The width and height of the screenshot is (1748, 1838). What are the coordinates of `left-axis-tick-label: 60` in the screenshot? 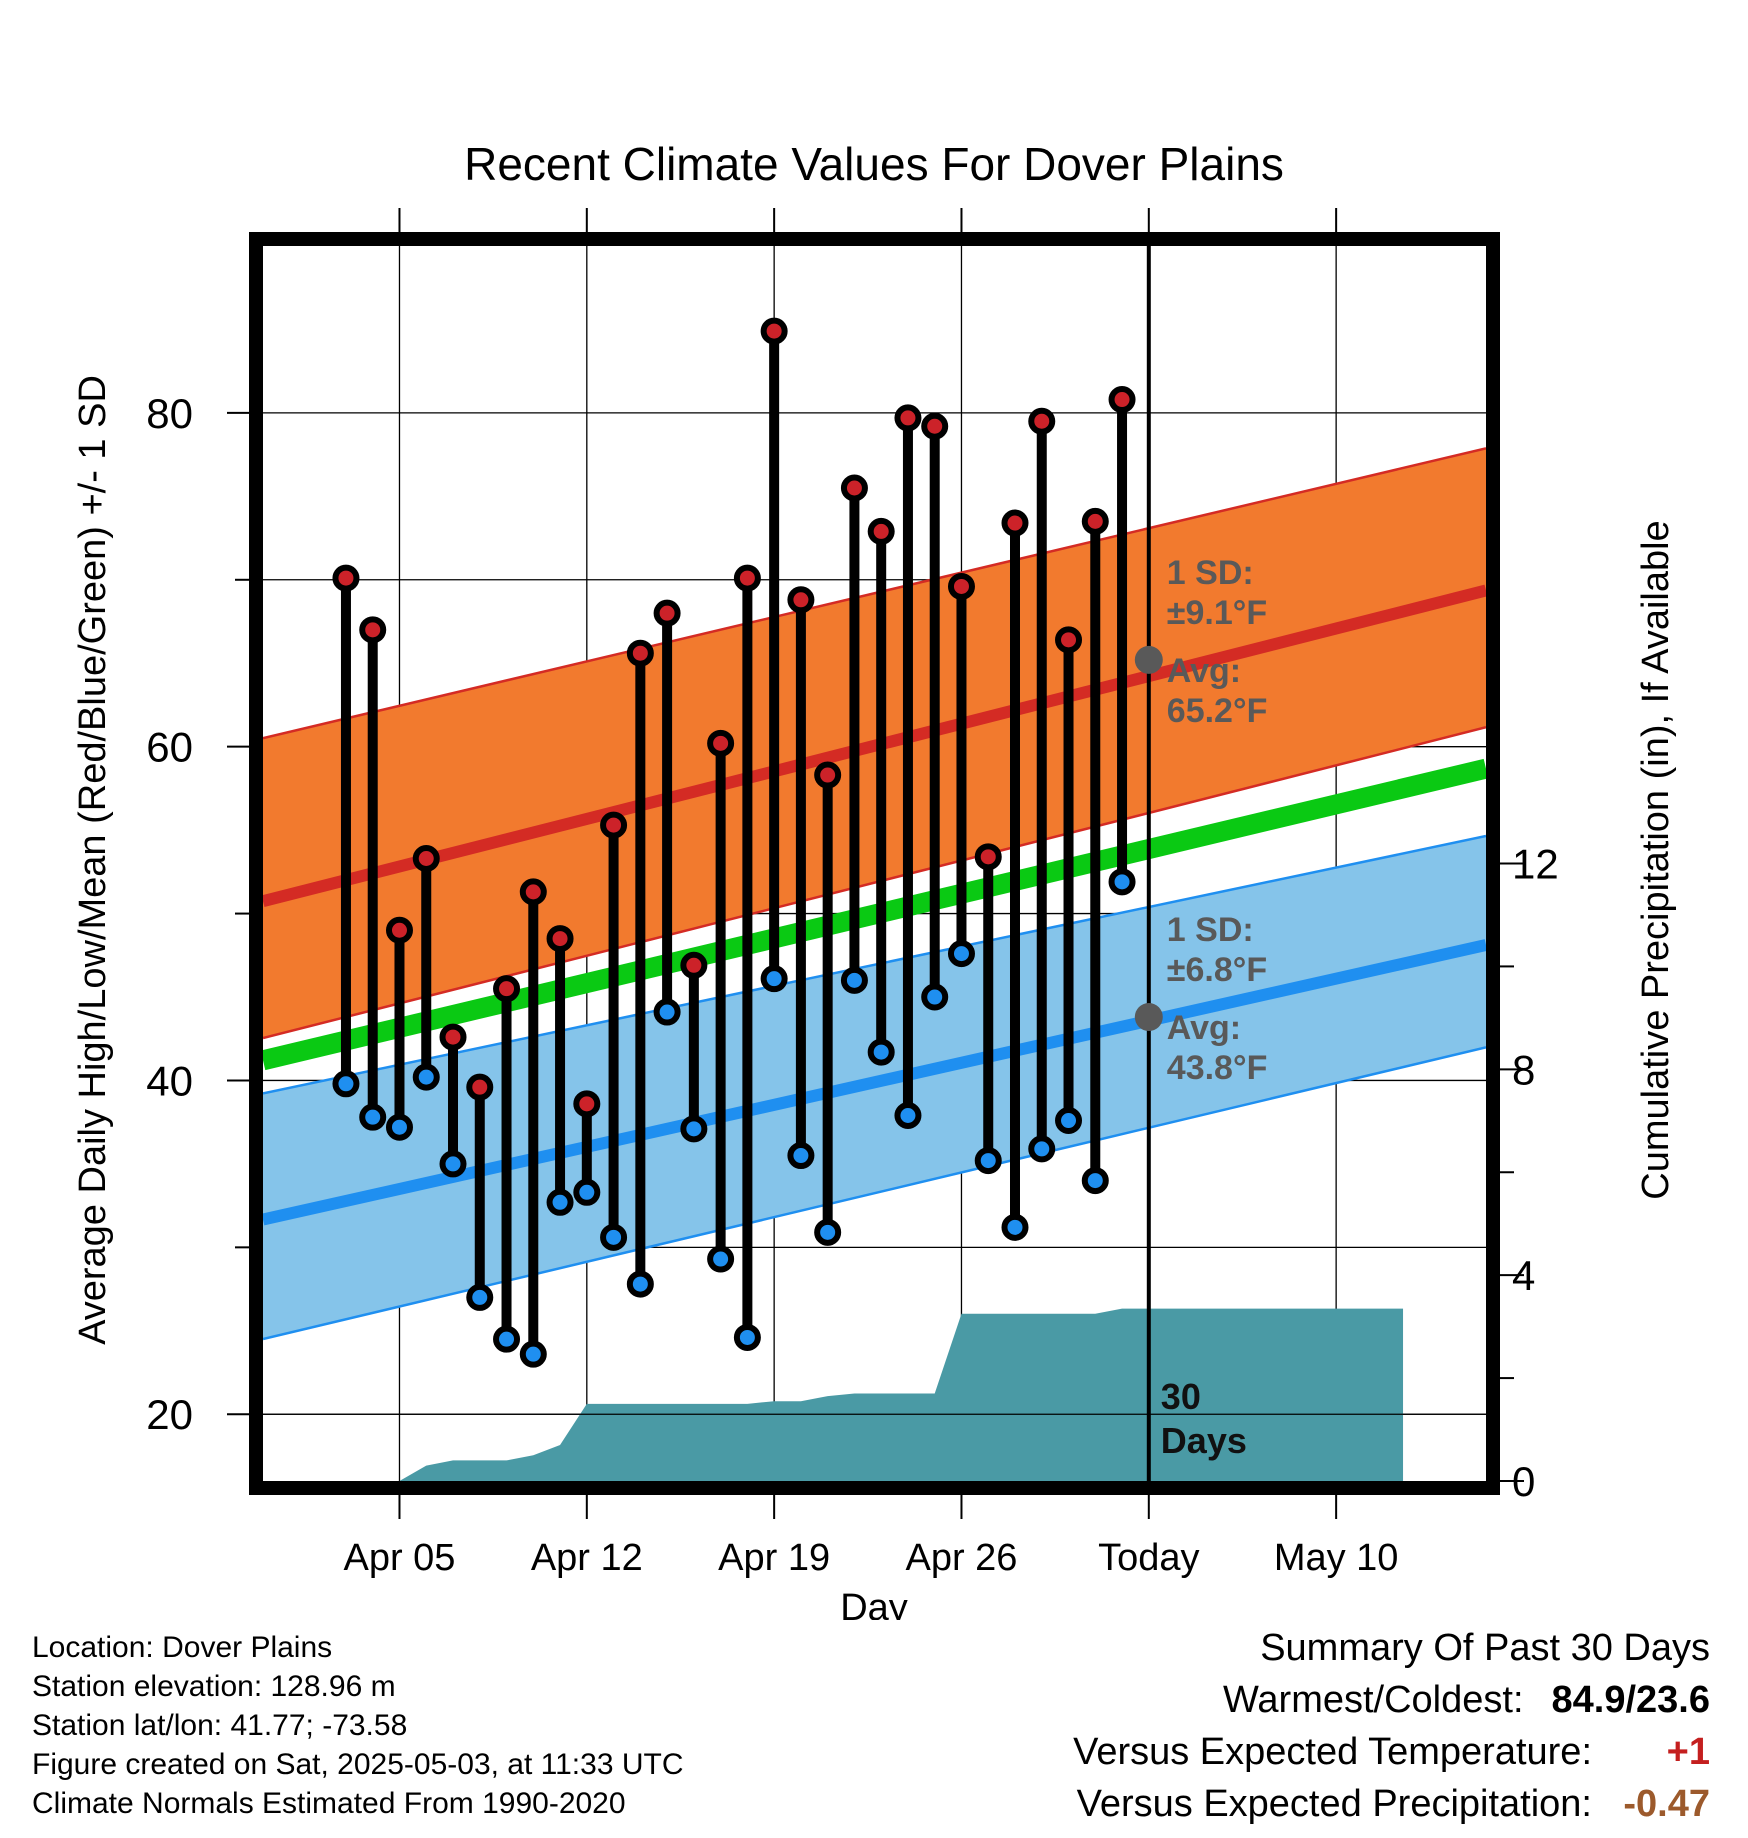 It's located at (169, 747).